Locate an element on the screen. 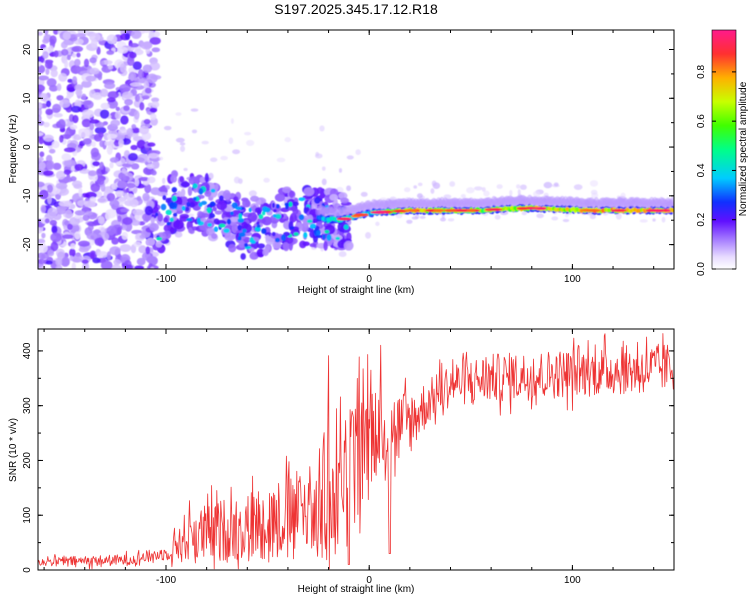  snr-ytick-label: 100 is located at coordinates (27, 514).